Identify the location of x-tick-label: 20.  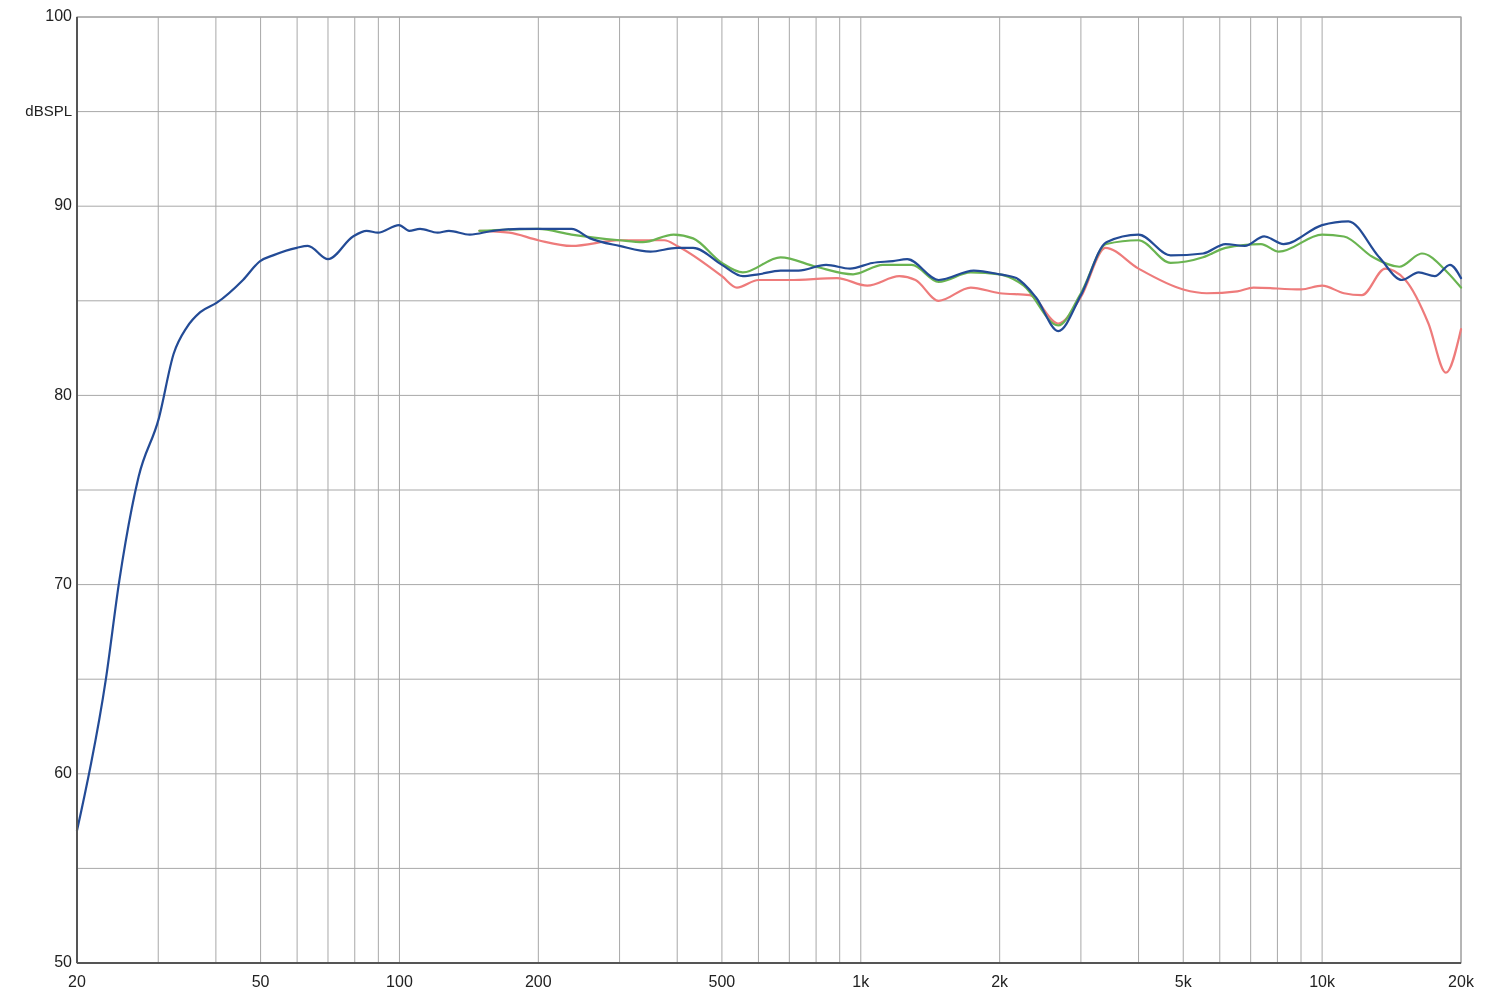
(77, 982).